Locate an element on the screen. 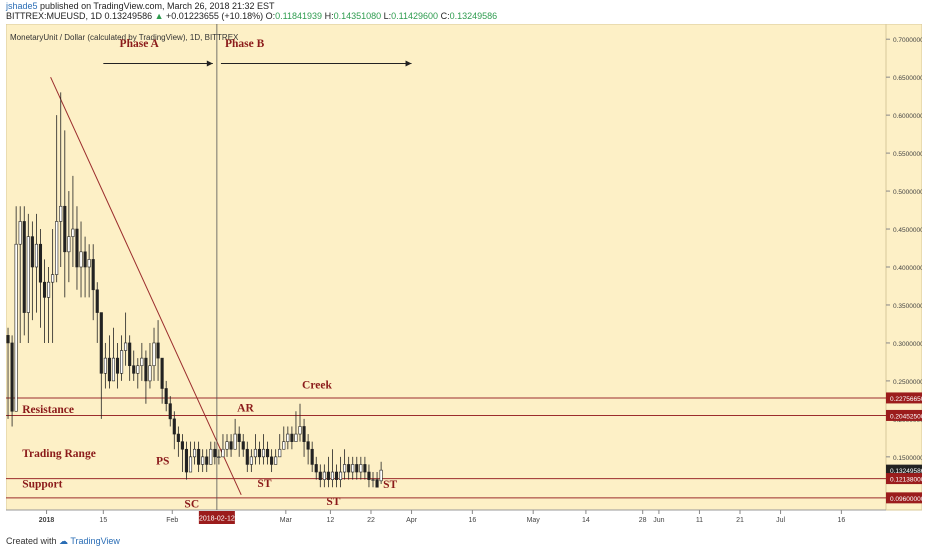  tradingview-link: TradingView is located at coordinates (95, 541).